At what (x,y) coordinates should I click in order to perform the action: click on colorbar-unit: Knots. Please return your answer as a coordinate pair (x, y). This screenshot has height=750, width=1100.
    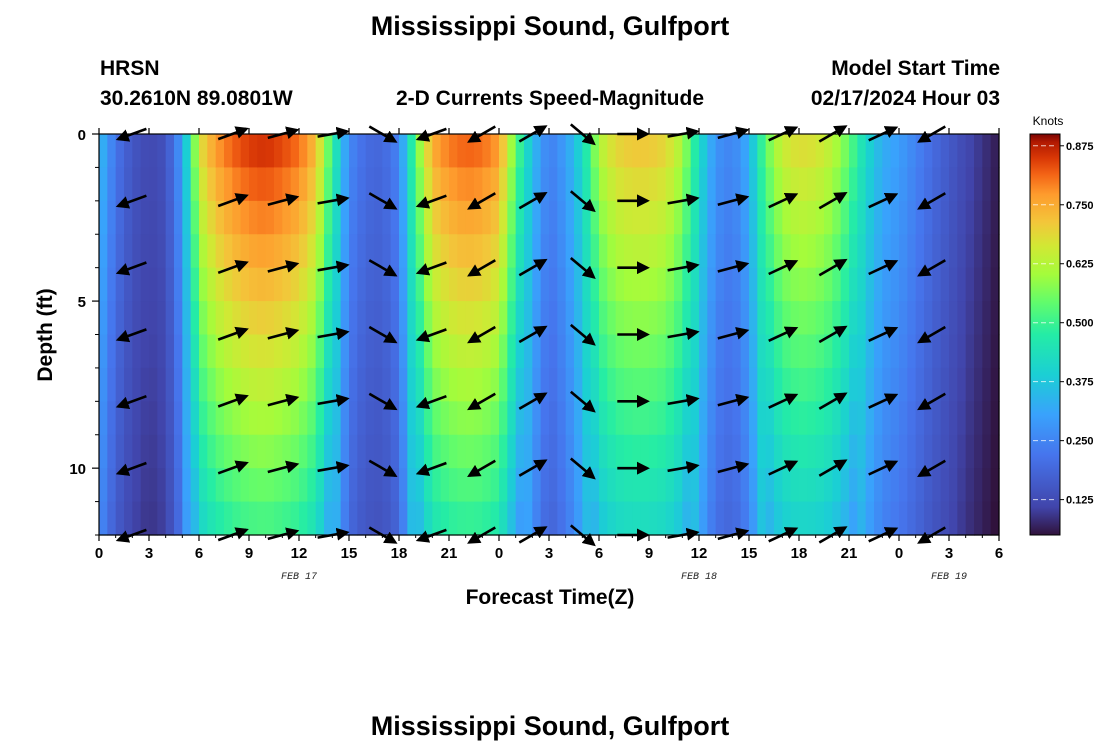
    Looking at the image, I should click on (1048, 121).